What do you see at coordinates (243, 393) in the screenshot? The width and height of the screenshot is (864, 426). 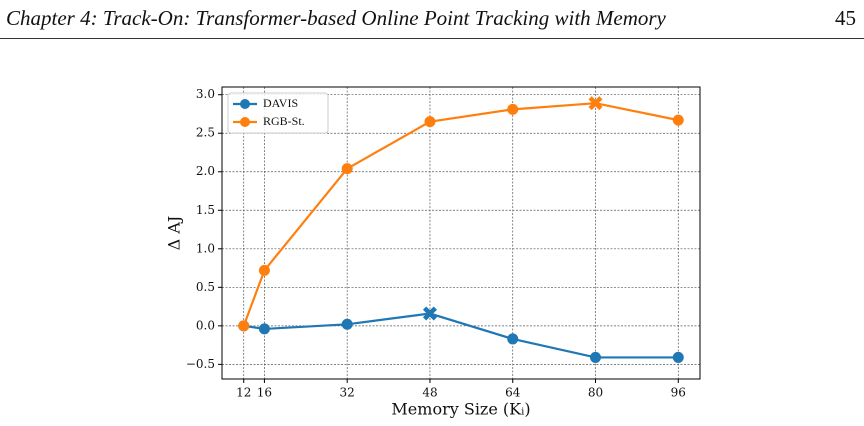 I see `x-tick-label: 12` at bounding box center [243, 393].